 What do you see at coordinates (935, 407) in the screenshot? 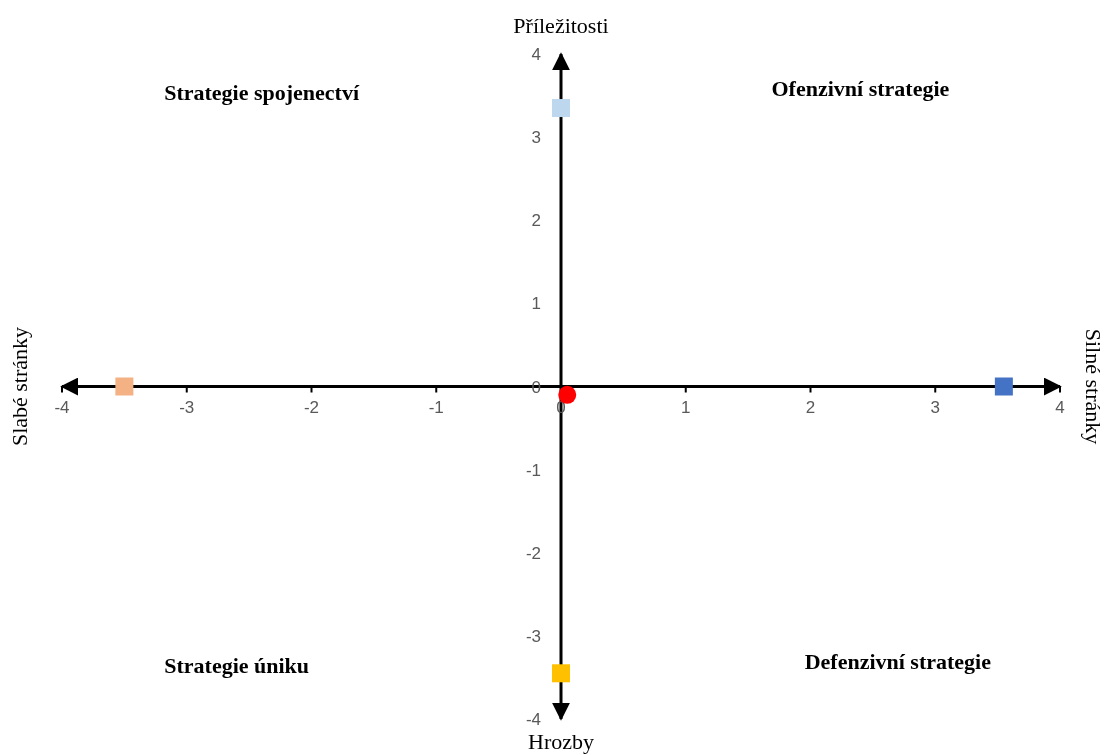
I see `x-tick-label: 3` at bounding box center [935, 407].